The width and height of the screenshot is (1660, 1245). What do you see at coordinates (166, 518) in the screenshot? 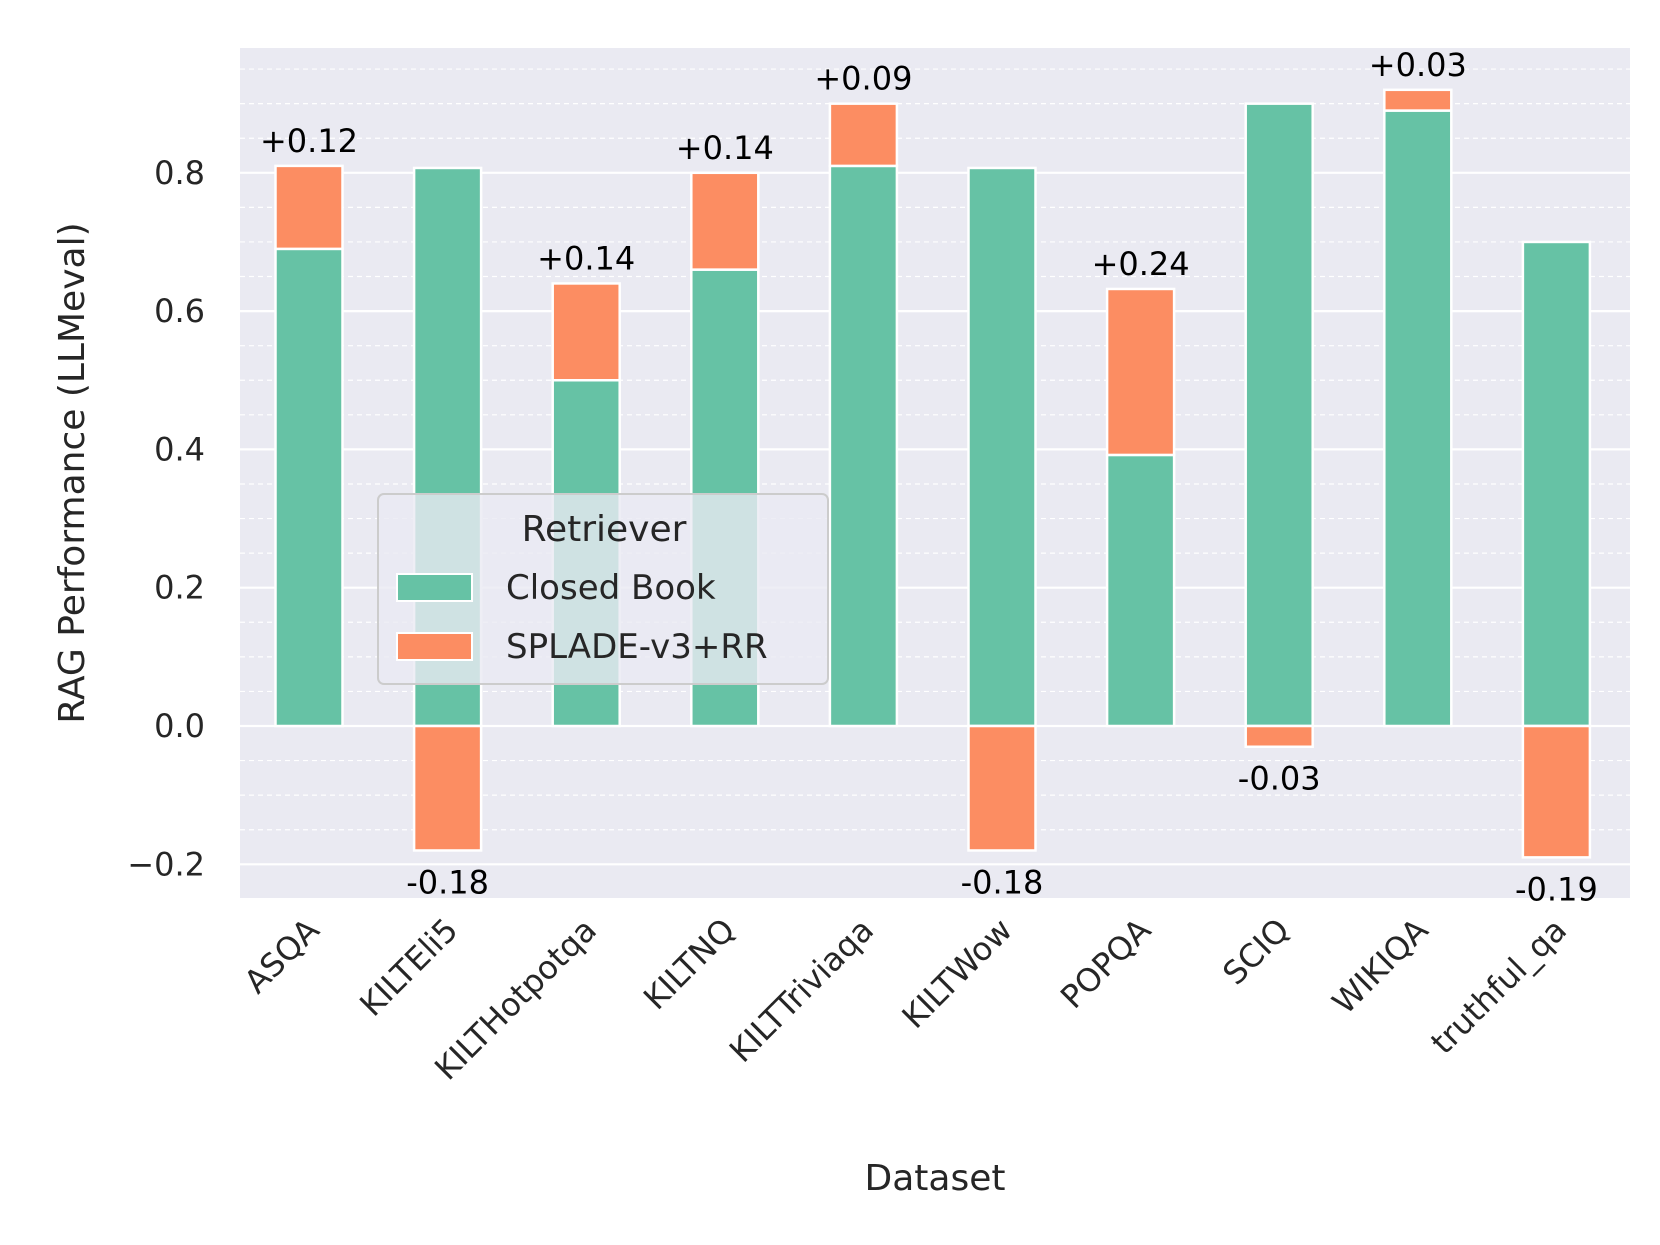
I see `y-tick-labels: −0.2 0.0 0.2 0.4 0.6 0.8` at bounding box center [166, 518].